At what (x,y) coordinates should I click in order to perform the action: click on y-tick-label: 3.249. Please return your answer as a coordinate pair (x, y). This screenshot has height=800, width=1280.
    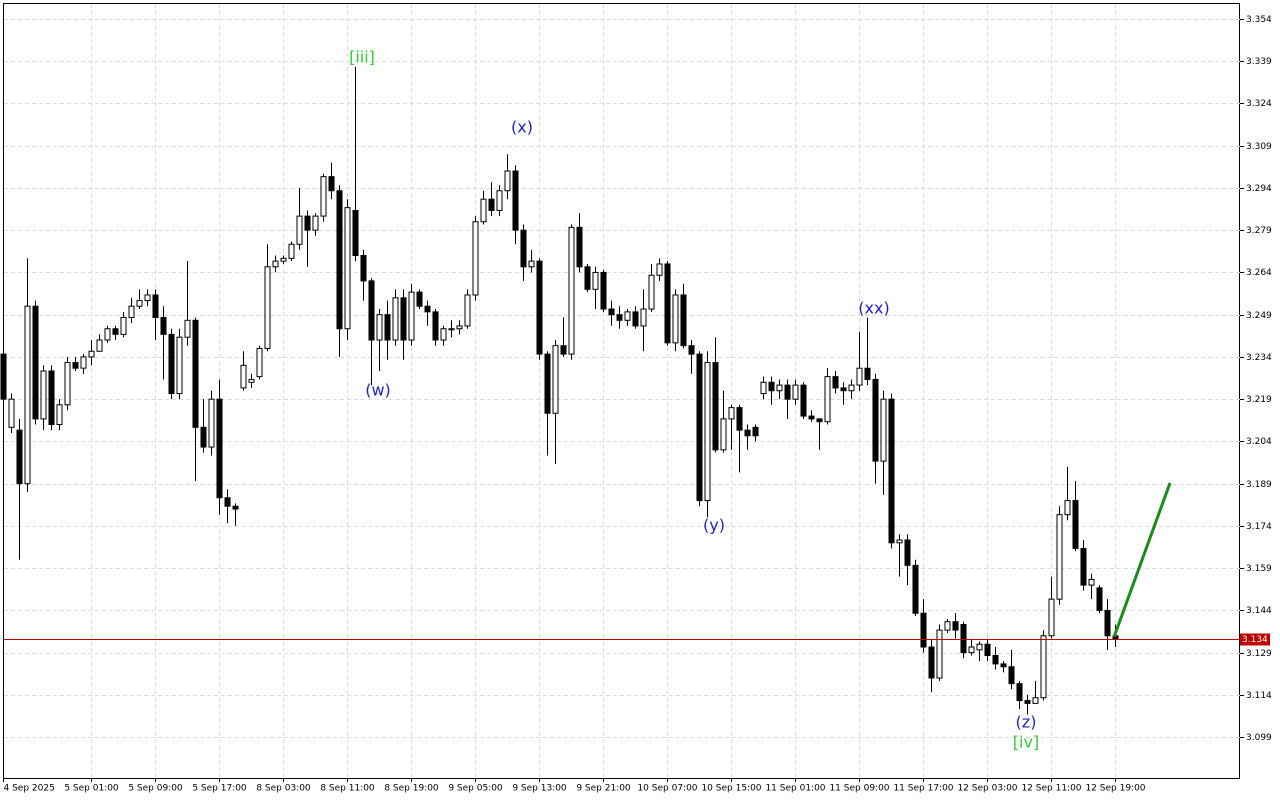
    Looking at the image, I should click on (1259, 316).